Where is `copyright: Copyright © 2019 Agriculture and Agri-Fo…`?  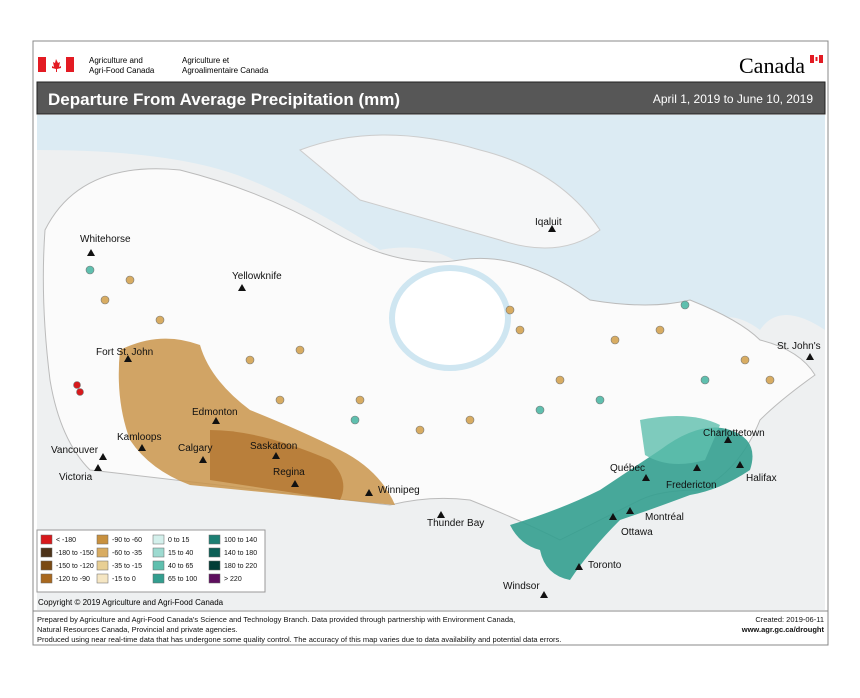 copyright: Copyright © 2019 Agriculture and Agri-Fo… is located at coordinates (131, 602).